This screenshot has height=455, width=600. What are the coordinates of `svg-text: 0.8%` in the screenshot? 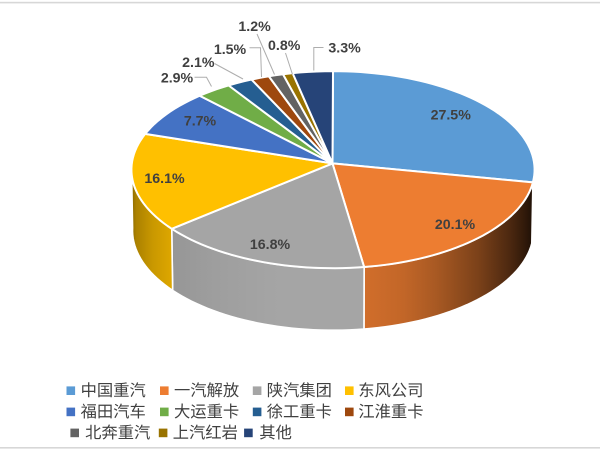 It's located at (284, 46).